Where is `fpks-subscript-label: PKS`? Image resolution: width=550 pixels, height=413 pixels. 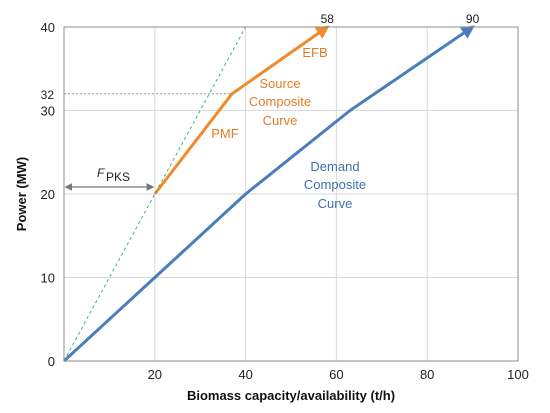
fpks-subscript-label: PKS is located at coordinates (118, 177).